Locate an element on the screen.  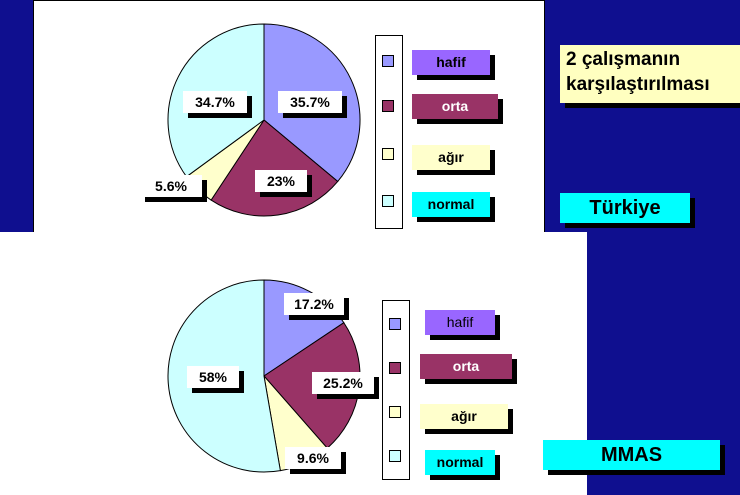
page-title: 2 çalışmanın karşılaştırılması is located at coordinates (650, 74).